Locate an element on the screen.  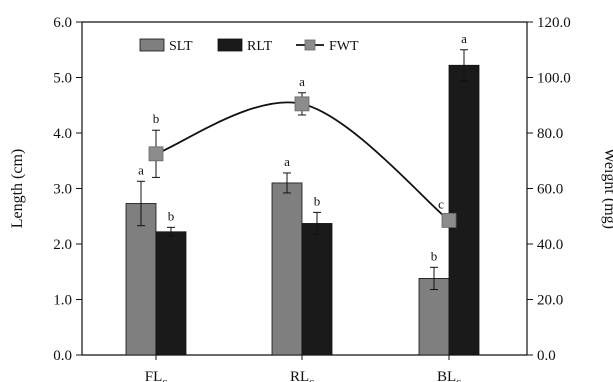
y2-tick-label: 0.0 is located at coordinates (546, 356).